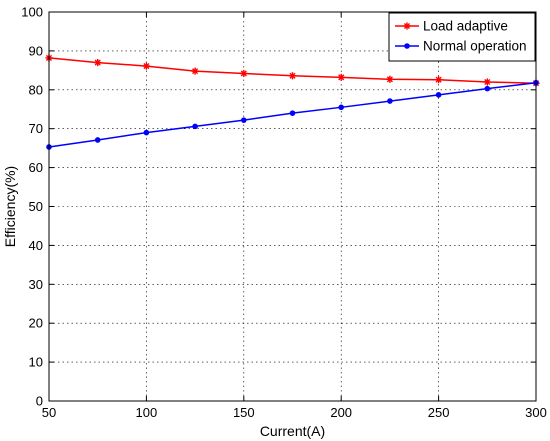  What do you see at coordinates (294, 412) in the screenshot?
I see `x-tick-labels: 50 100 150 200 250 300` at bounding box center [294, 412].